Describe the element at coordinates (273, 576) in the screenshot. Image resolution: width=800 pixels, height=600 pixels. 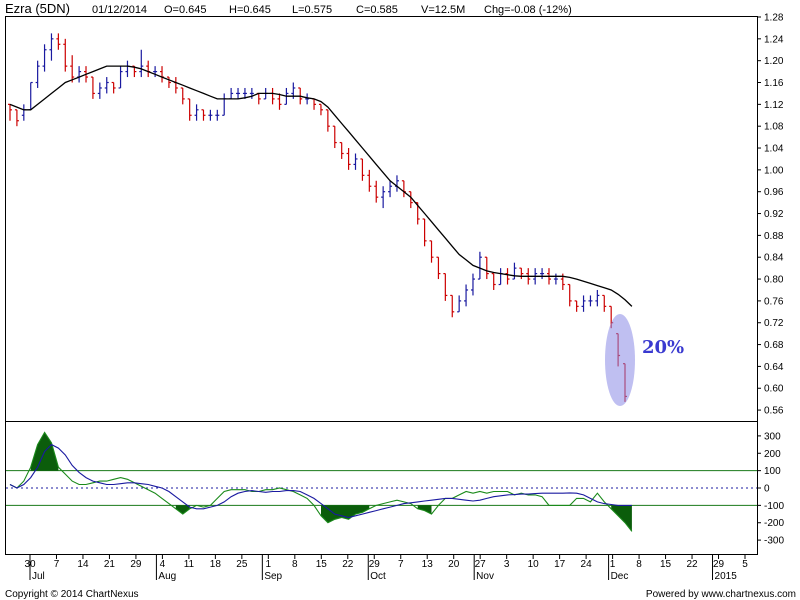
I see `month-label: Sep` at that location.